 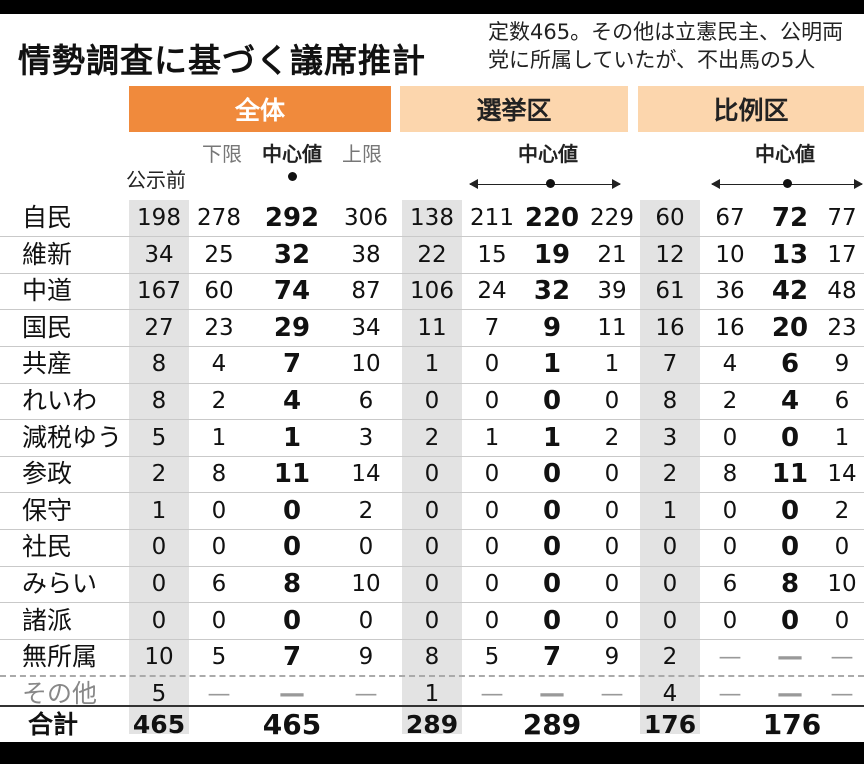 I want to click on seat-value: 60, so click(x=219, y=291).